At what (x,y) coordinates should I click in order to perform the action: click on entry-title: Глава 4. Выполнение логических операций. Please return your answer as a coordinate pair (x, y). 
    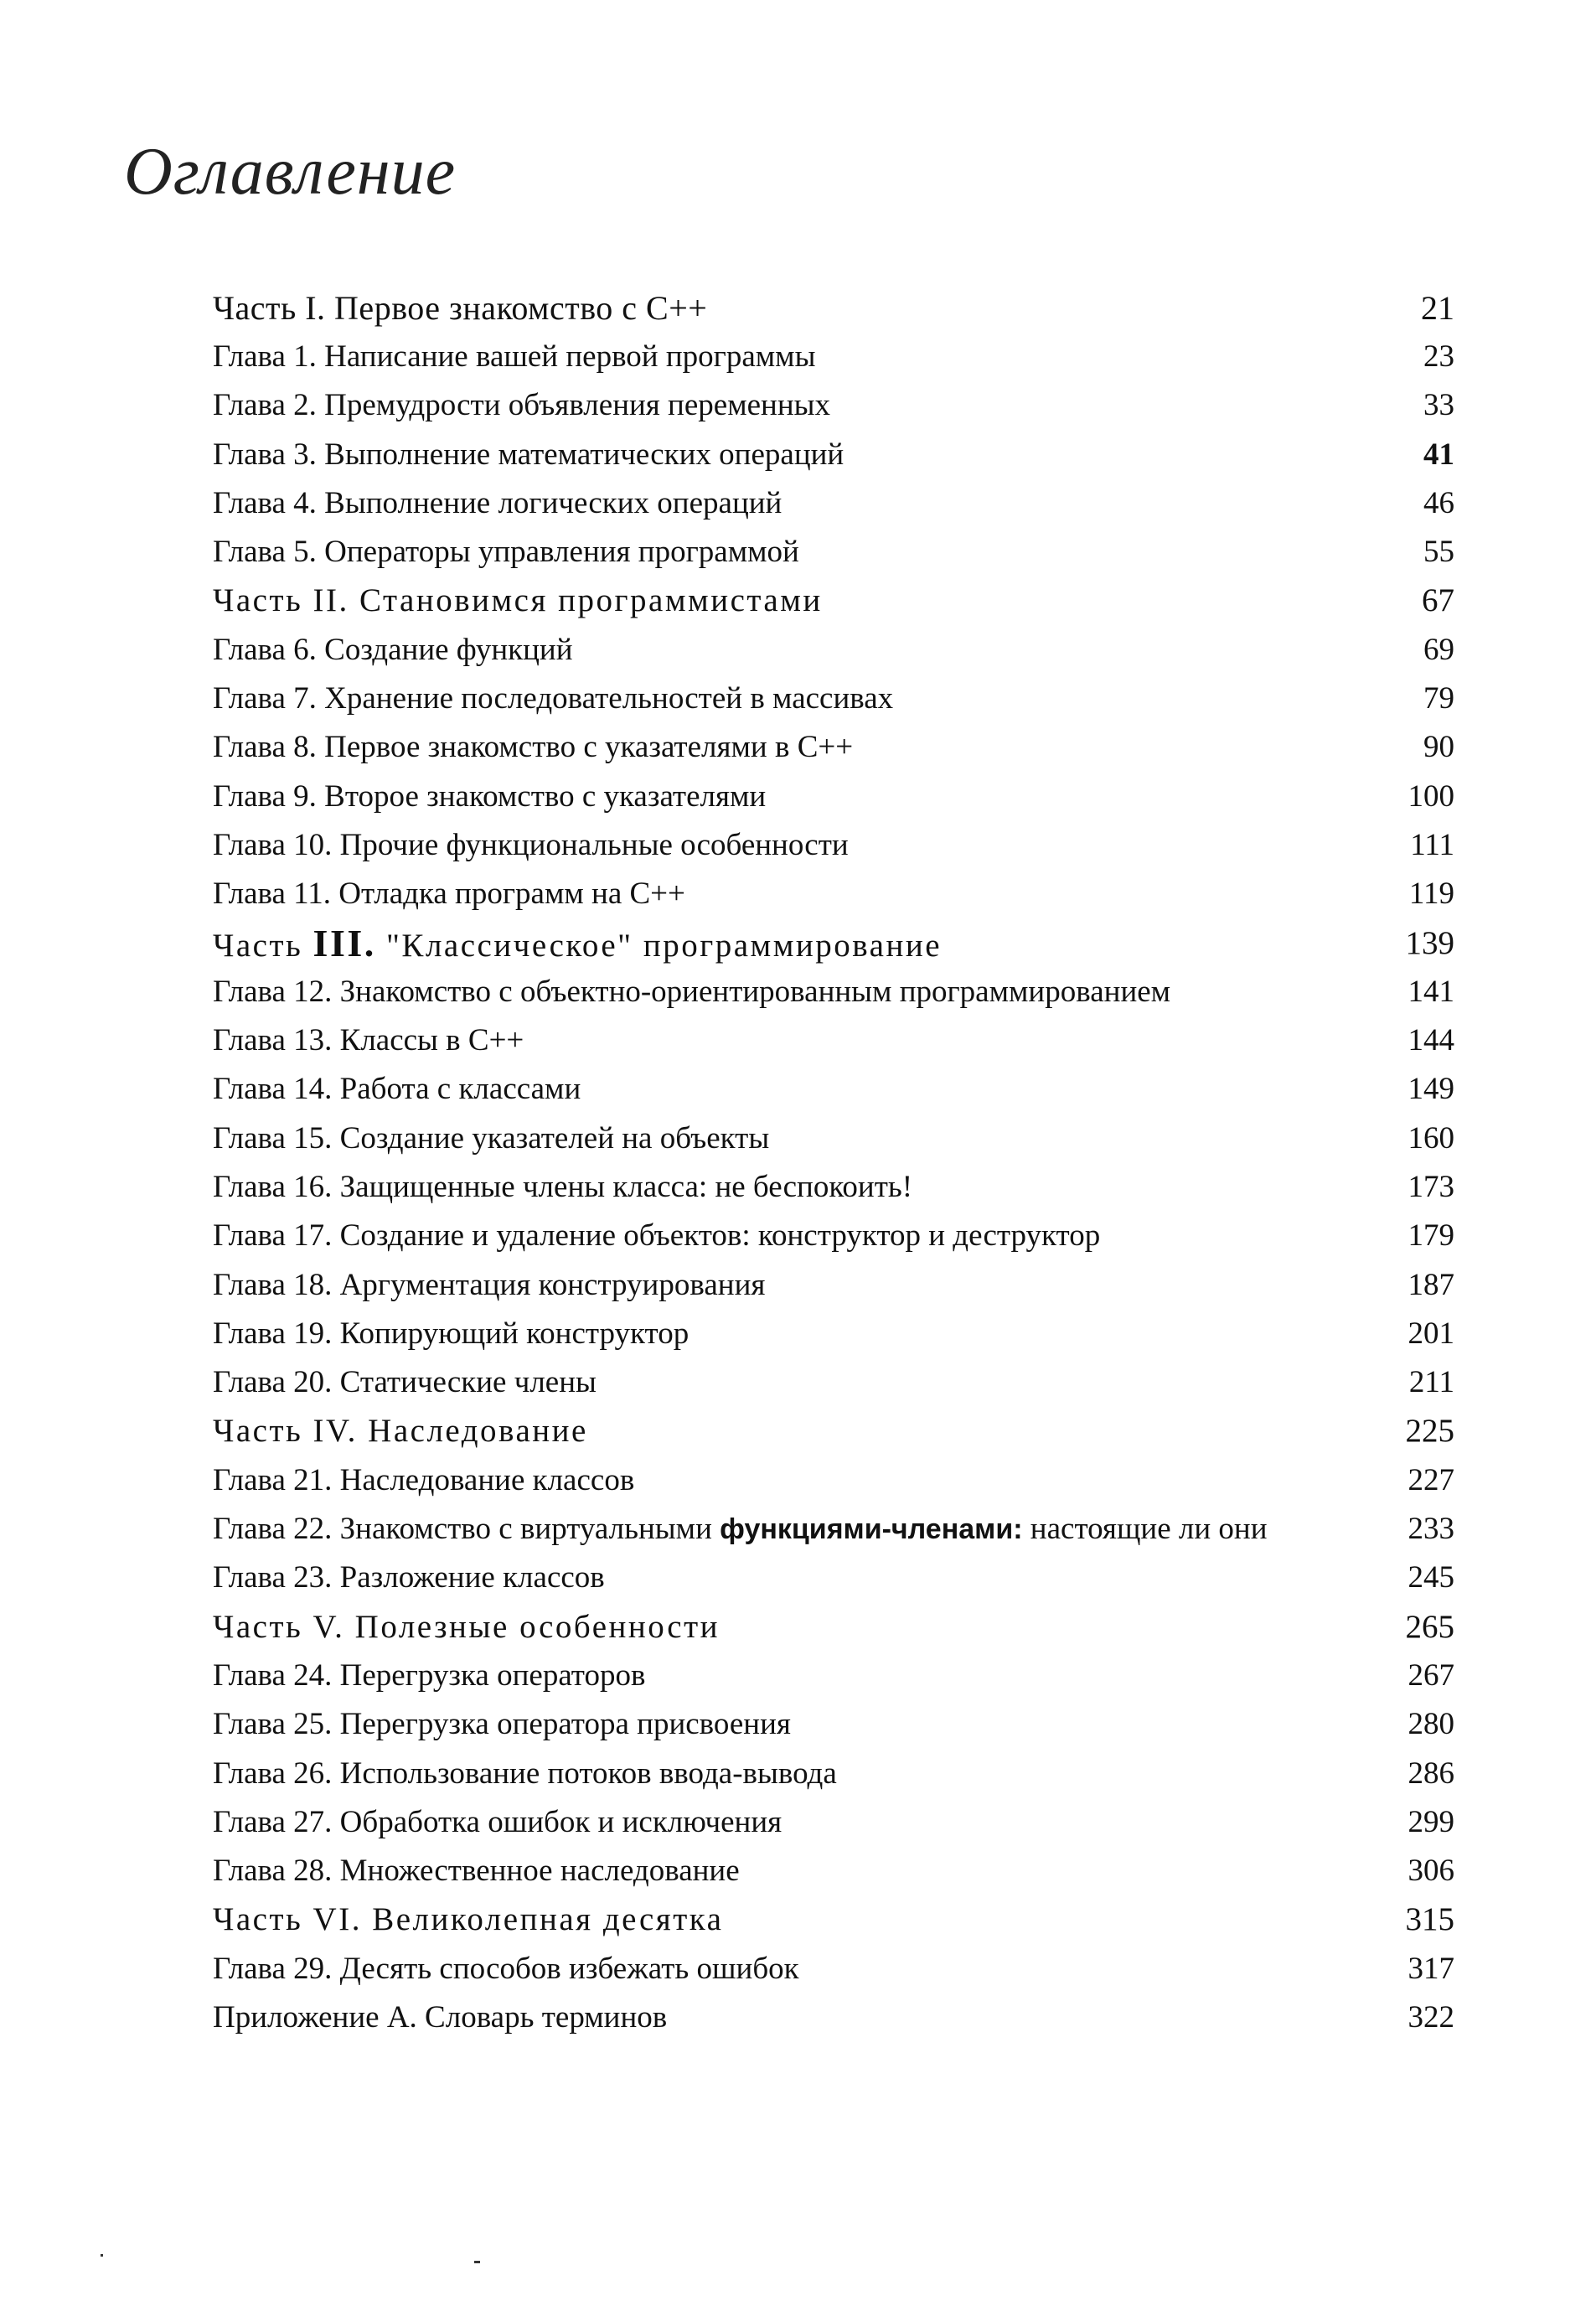
    Looking at the image, I should click on (497, 503).